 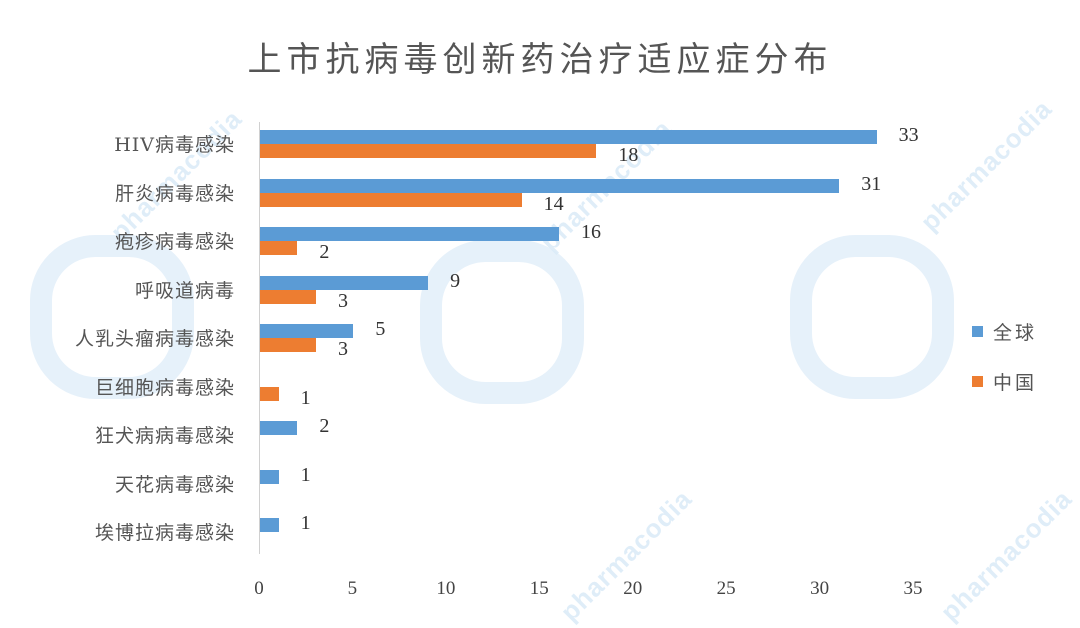 What do you see at coordinates (628, 155) in the screenshot?
I see `data-label: 18` at bounding box center [628, 155].